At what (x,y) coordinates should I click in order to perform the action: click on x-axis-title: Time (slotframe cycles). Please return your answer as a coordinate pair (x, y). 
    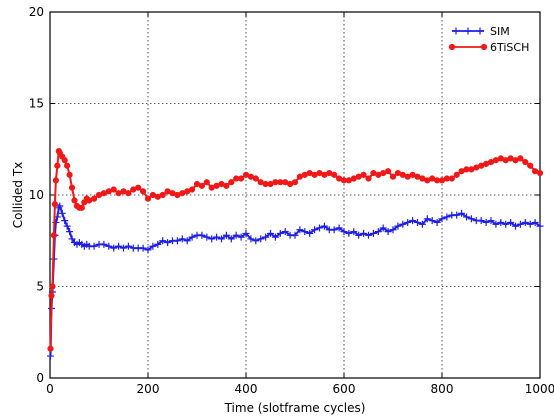
    Looking at the image, I should click on (295, 408).